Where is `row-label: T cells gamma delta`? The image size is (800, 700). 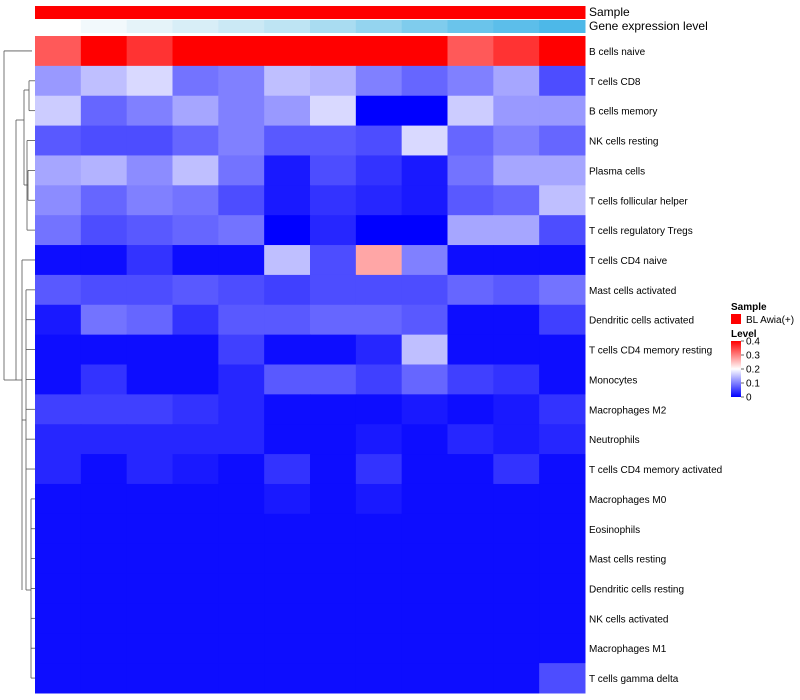 row-label: T cells gamma delta is located at coordinates (634, 679).